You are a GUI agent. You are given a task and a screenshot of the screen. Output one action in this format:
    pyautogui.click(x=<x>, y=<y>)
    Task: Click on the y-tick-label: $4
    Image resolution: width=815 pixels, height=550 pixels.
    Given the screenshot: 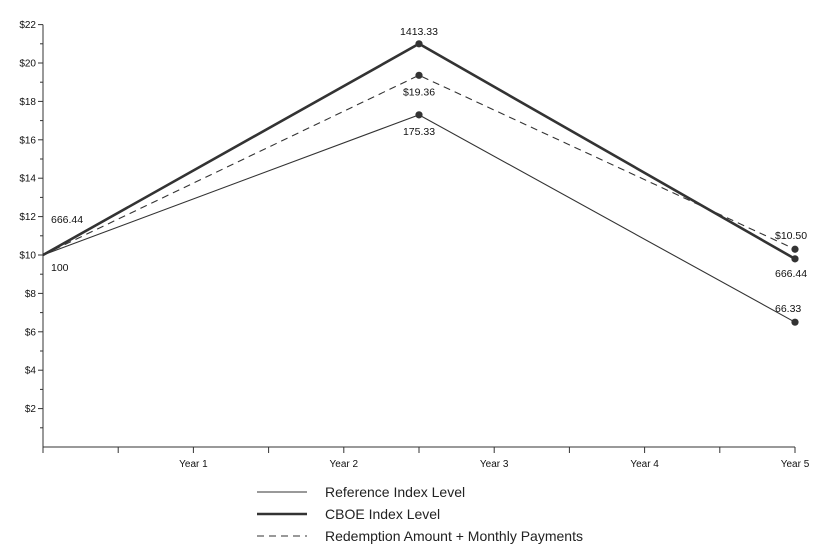 What is the action you would take?
    pyautogui.click(x=31, y=371)
    